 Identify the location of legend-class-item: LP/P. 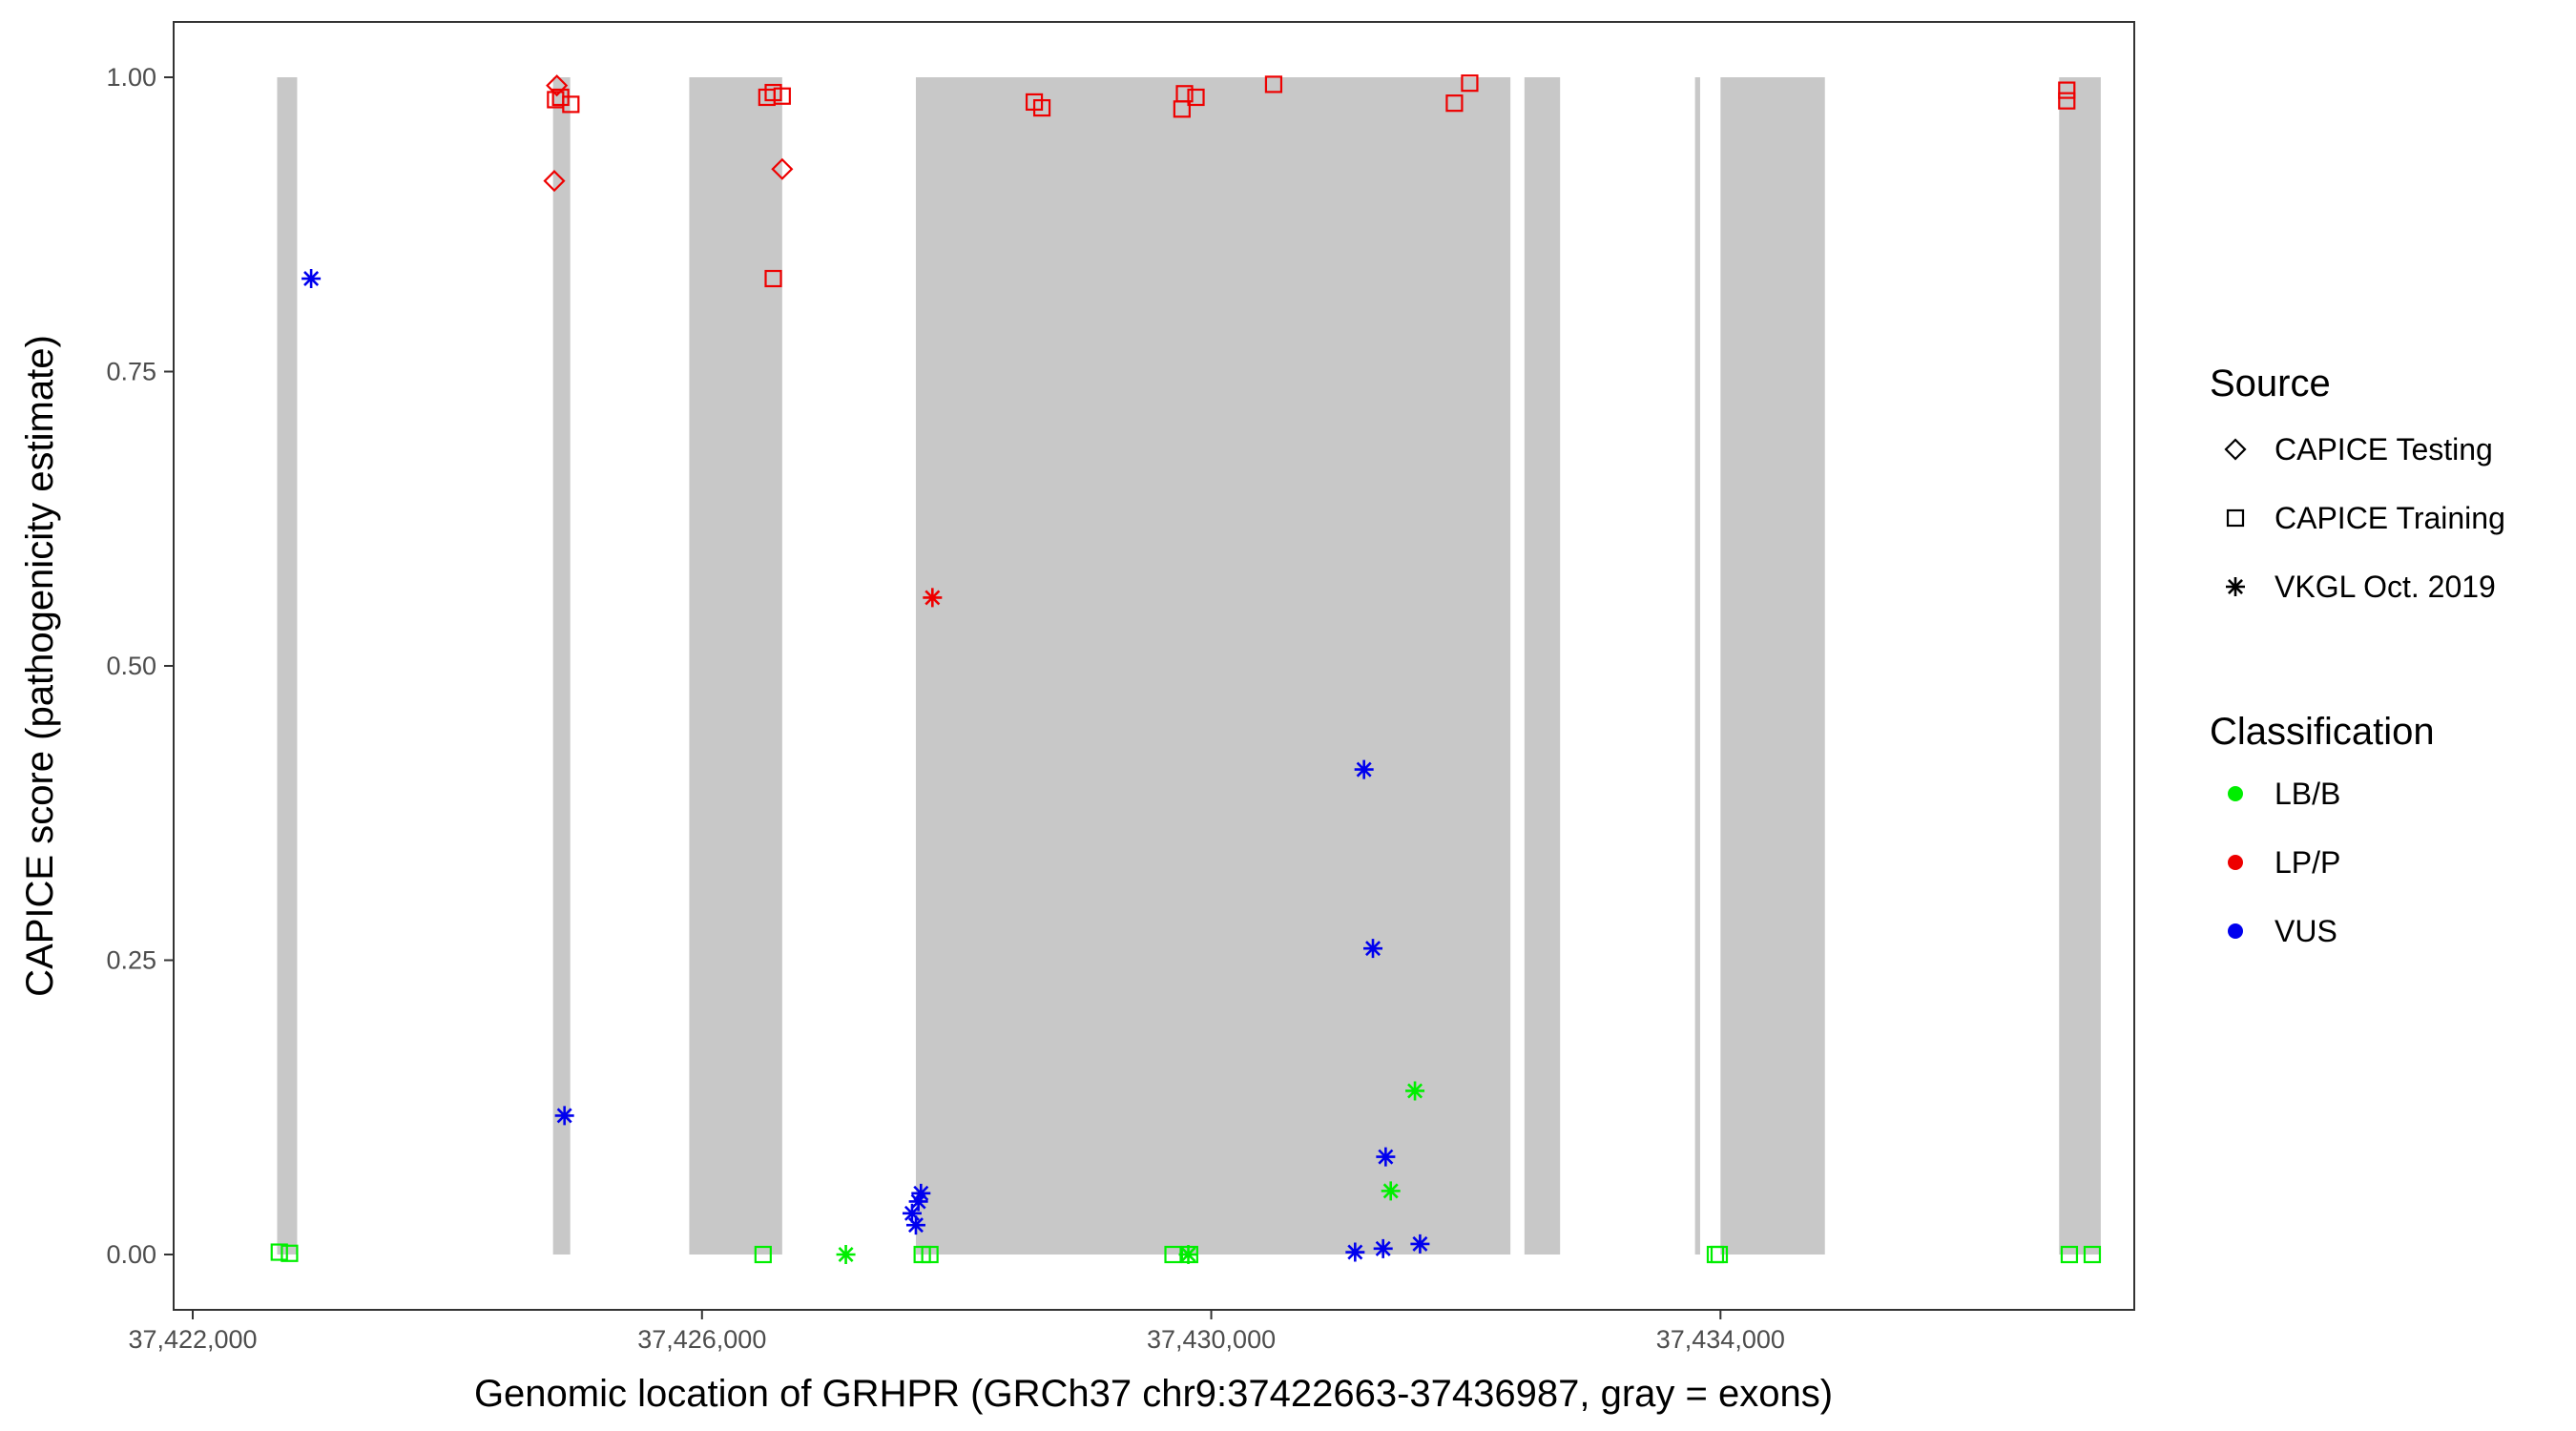
(2284, 862).